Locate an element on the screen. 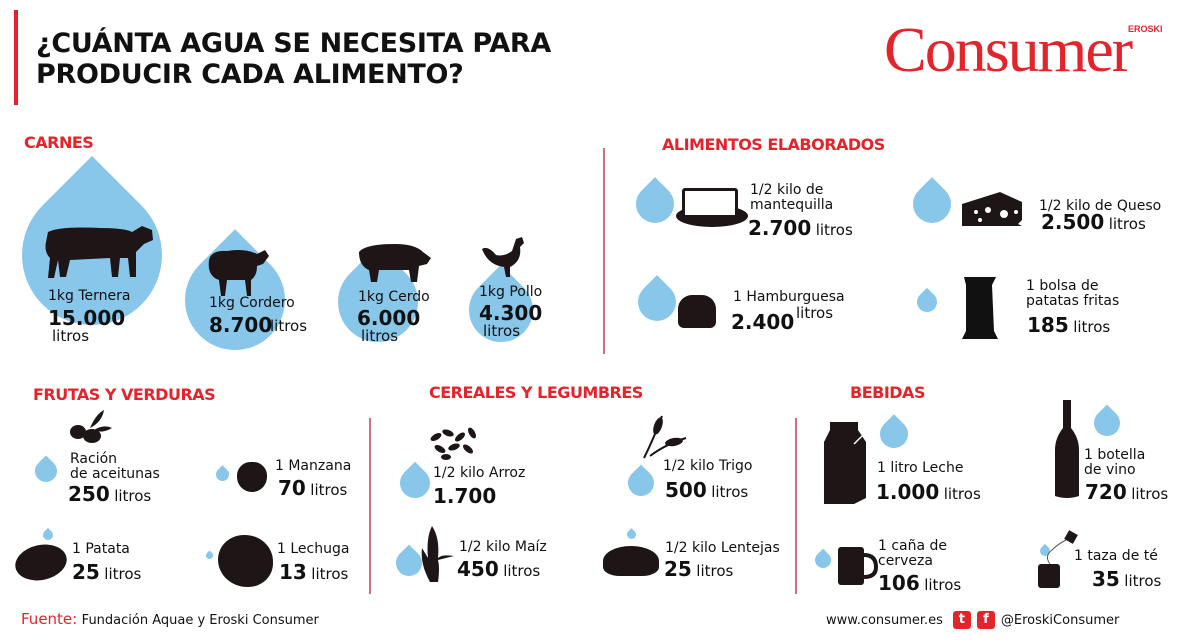 The width and height of the screenshot is (1200, 640). item-value: 15.000 is located at coordinates (87, 318).